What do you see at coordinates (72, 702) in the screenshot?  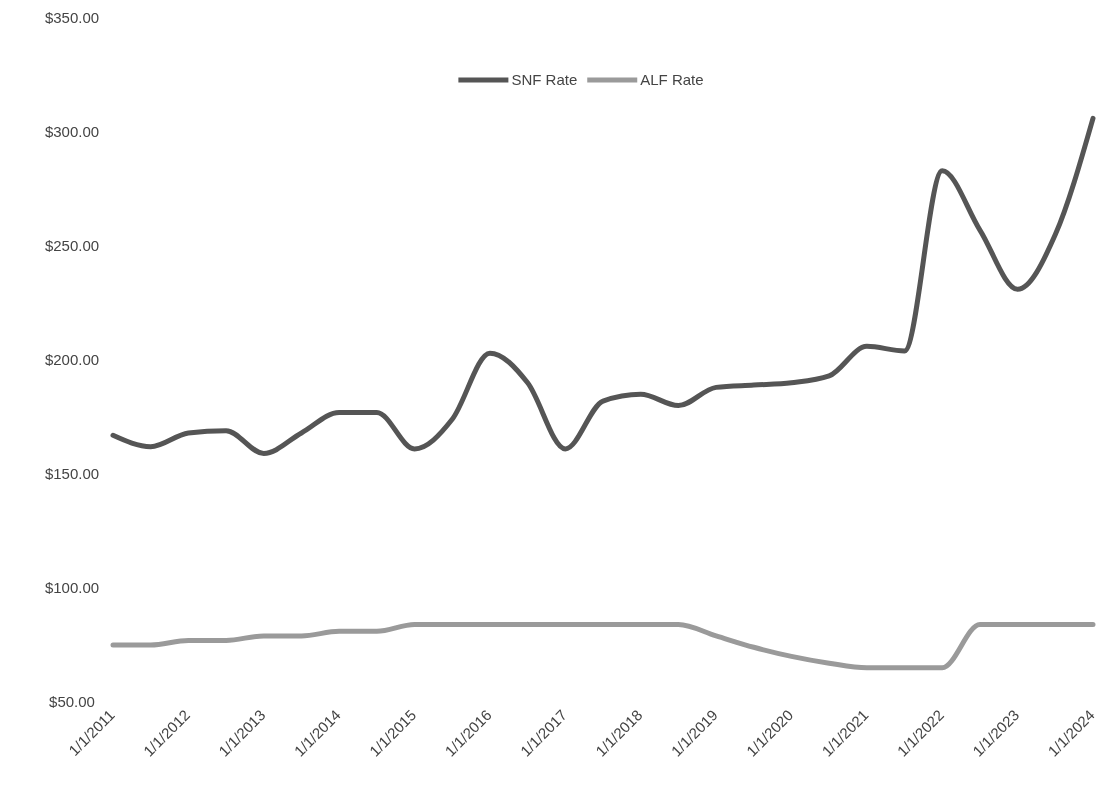 I see `y-tick-label: $50.00` at bounding box center [72, 702].